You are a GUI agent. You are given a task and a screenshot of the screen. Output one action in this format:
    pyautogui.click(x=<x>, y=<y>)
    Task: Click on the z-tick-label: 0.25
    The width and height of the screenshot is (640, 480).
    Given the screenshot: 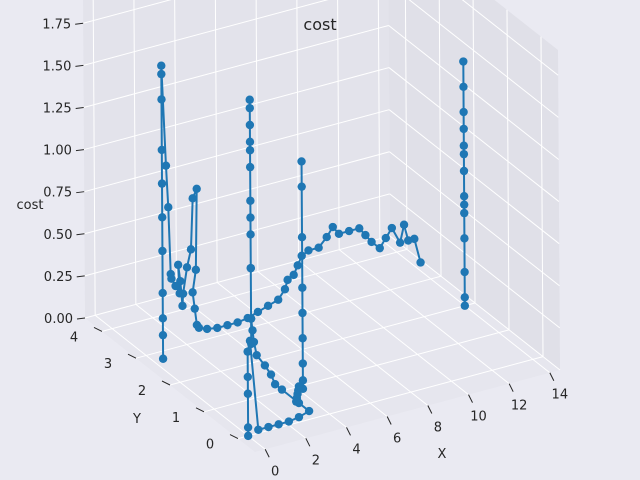 What is the action you would take?
    pyautogui.click(x=58, y=277)
    